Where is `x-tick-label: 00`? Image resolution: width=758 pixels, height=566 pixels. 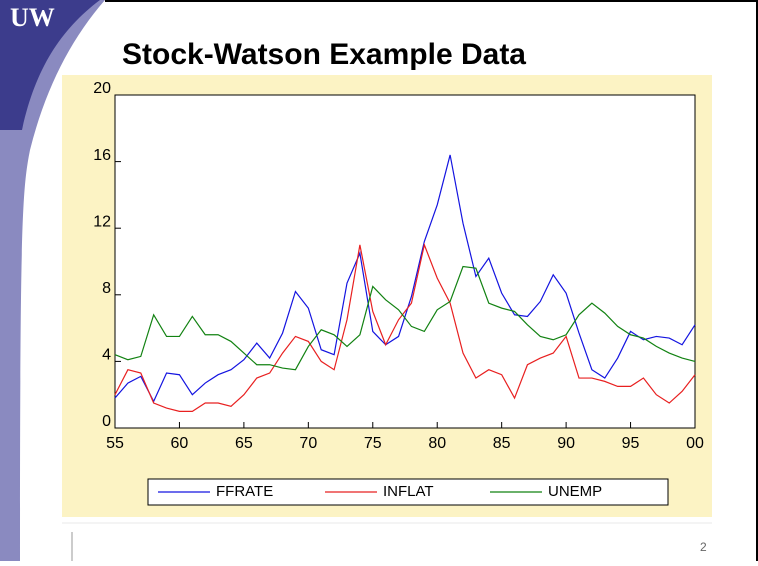
x-tick-label: 00 is located at coordinates (695, 443).